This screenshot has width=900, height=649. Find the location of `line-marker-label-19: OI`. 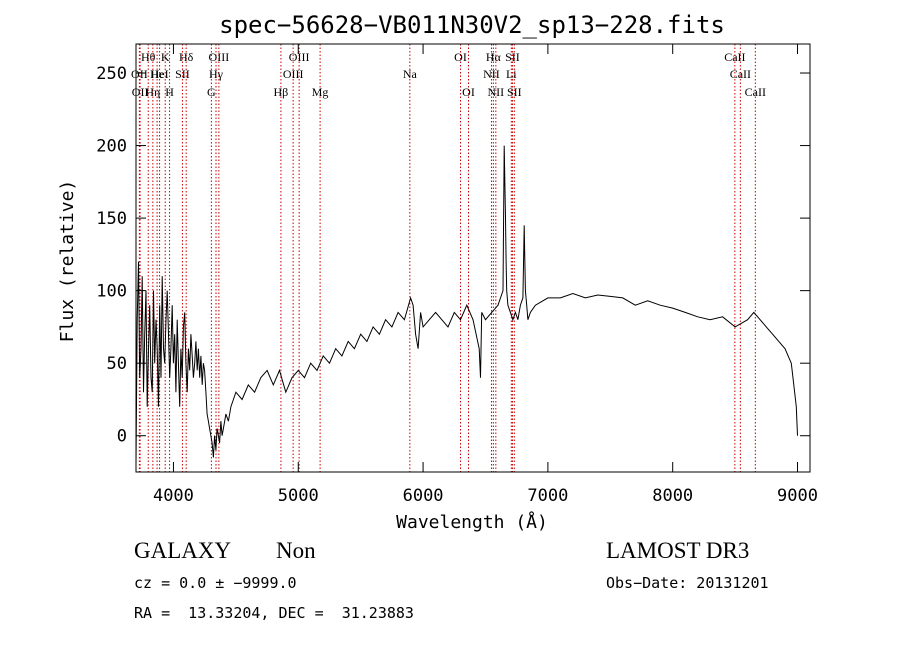

line-marker-label-19: OI is located at coordinates (468, 92).